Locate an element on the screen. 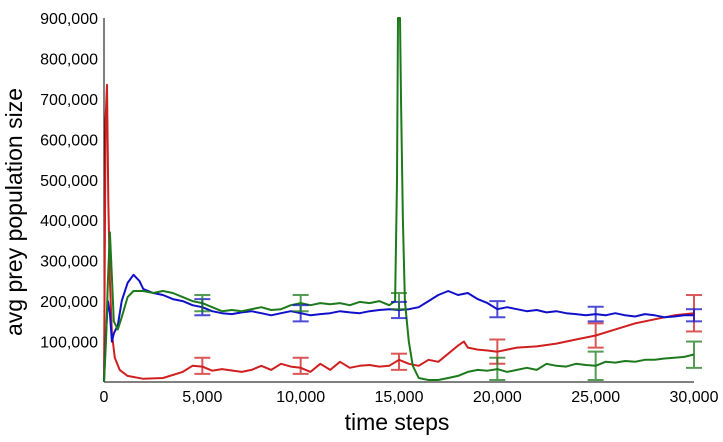 The image size is (723, 442). x-tick-label: 0 is located at coordinates (104, 397).